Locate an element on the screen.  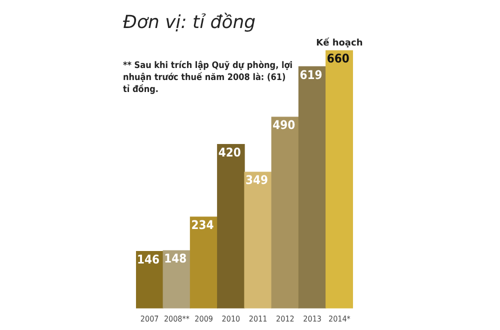
x-tick-label: 2013 is located at coordinates (312, 319).